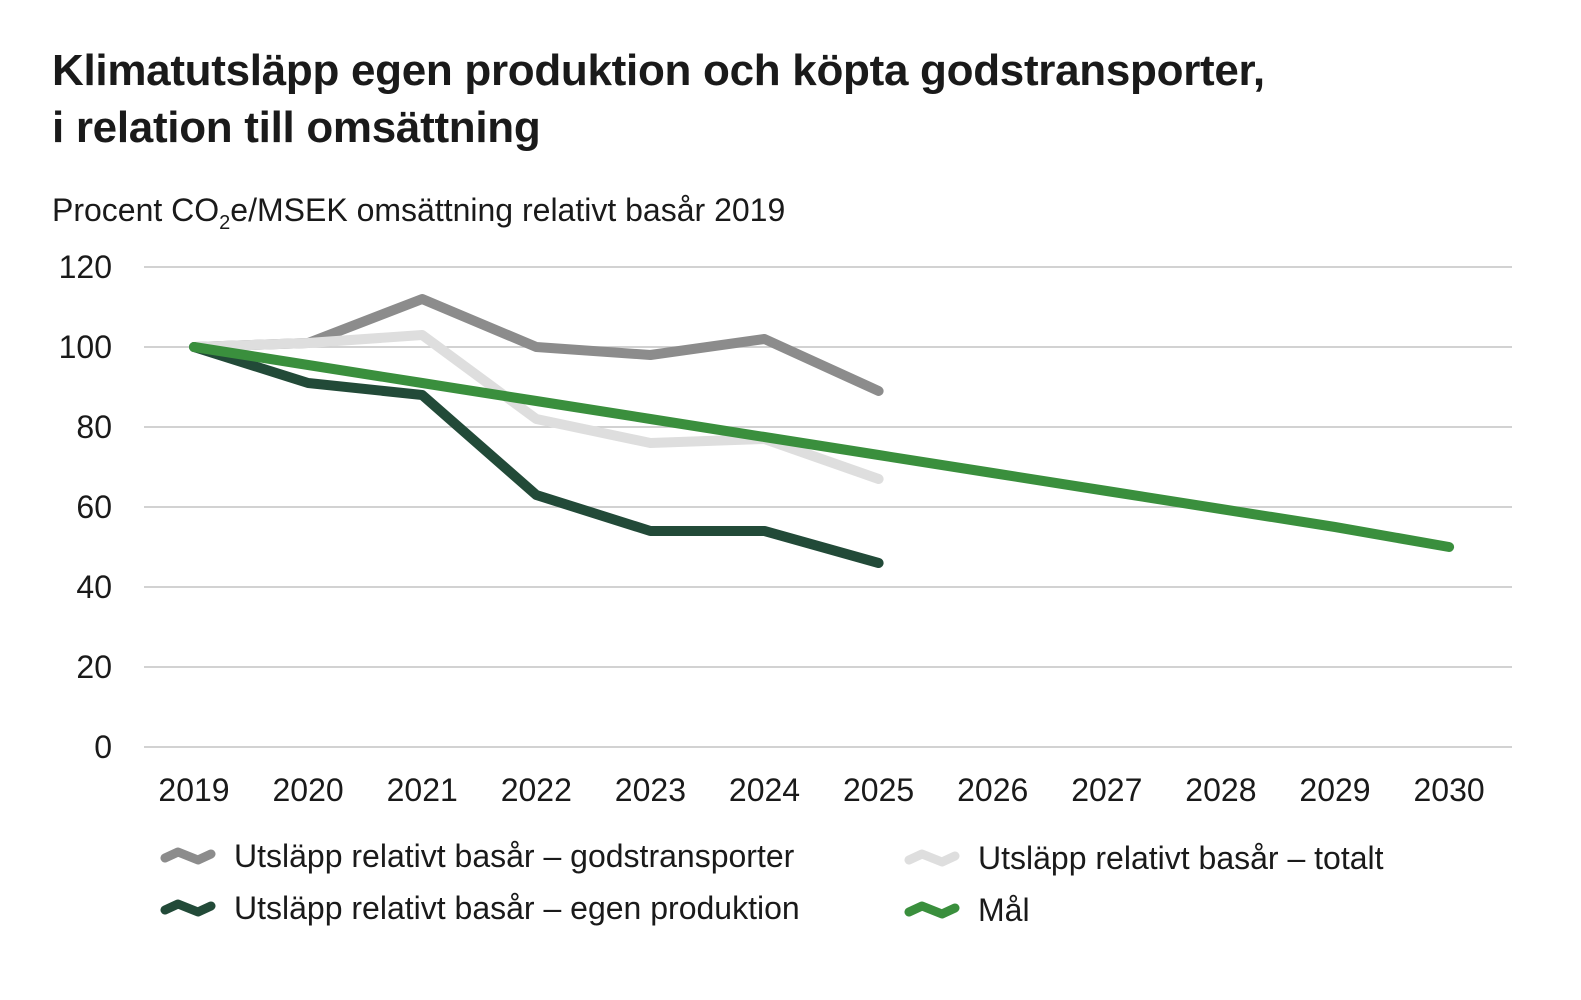 This screenshot has height=1000, width=1581. Describe the element at coordinates (1449, 790) in the screenshot. I see `x-tick-label-2030: 2030` at that location.